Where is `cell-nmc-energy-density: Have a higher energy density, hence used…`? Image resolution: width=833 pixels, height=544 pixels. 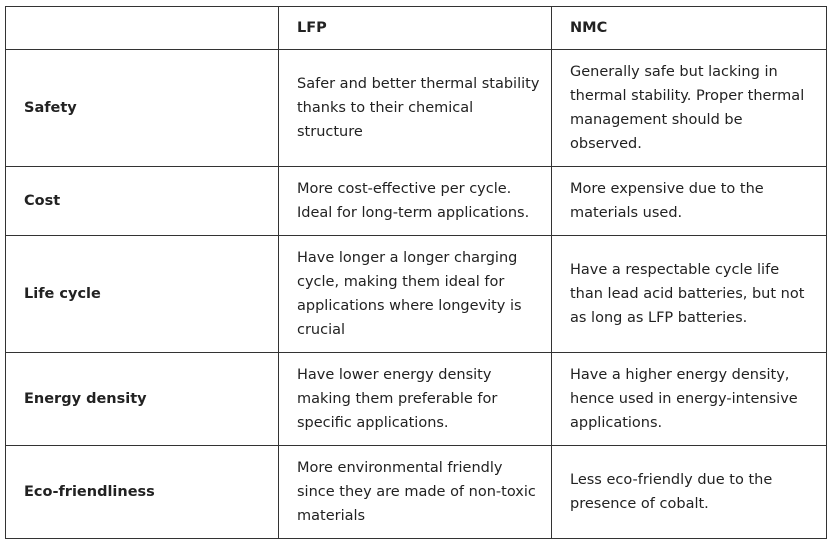
cell-nmc-energy-density: Have a higher energy density, hence used… is located at coordinates (689, 399).